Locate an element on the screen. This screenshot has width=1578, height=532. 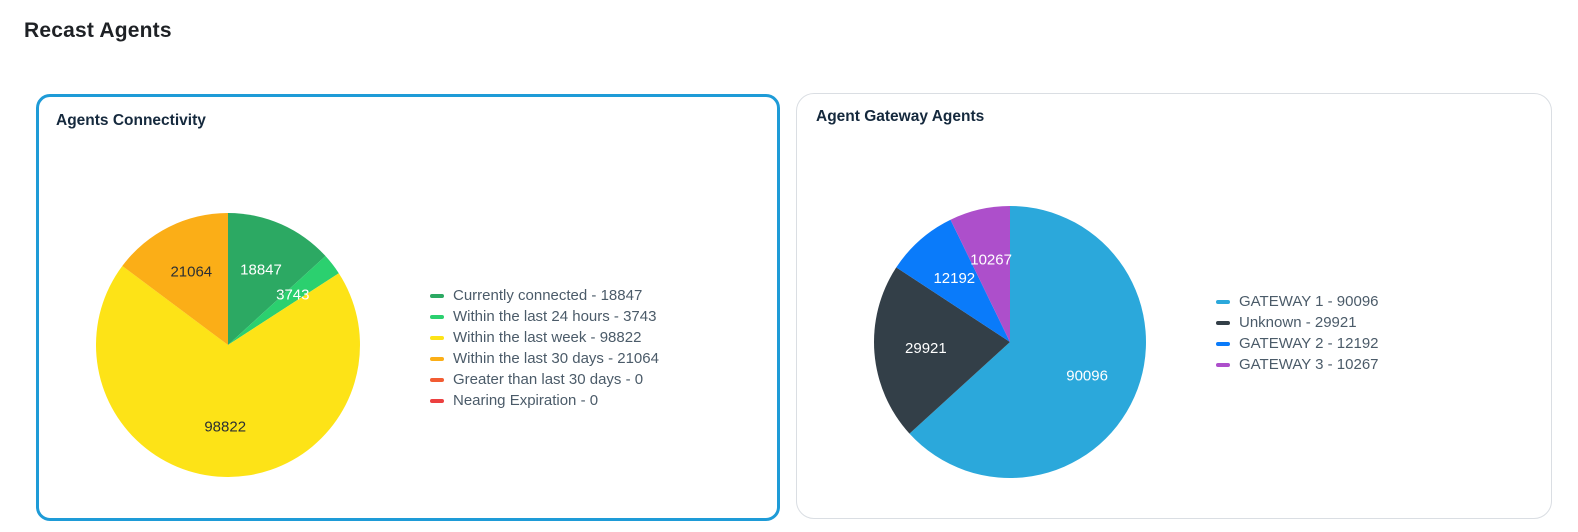
legend-swatch-currently-connected is located at coordinates (437, 295).